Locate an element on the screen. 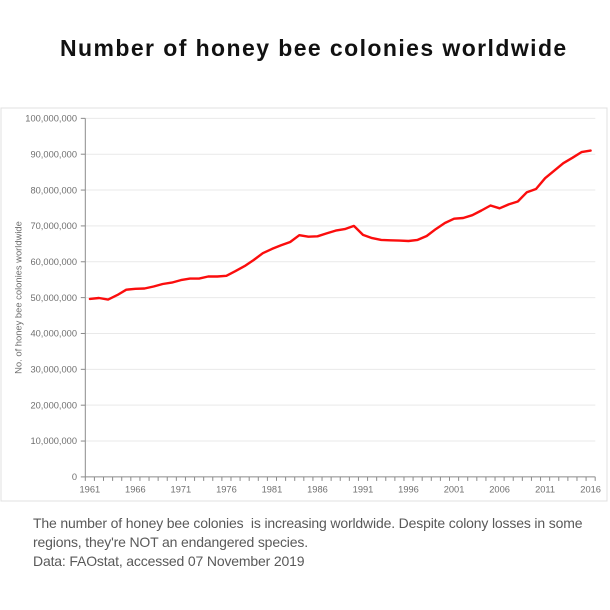 This screenshot has height=610, width=610. svg-text: 40,000,000 is located at coordinates (53, 334).